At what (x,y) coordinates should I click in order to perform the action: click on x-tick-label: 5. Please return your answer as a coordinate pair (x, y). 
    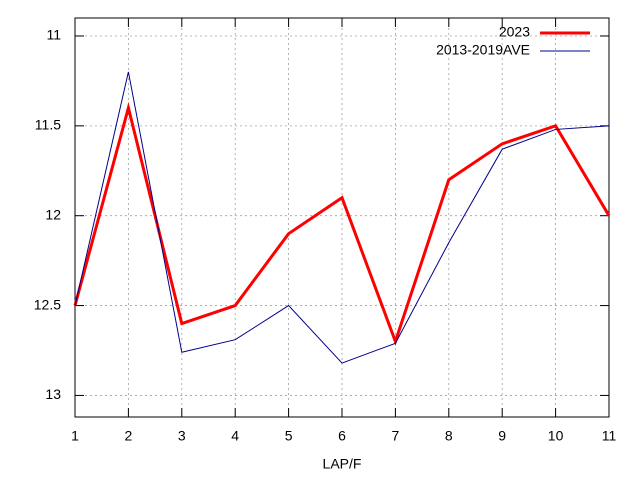
    Looking at the image, I should click on (289, 436).